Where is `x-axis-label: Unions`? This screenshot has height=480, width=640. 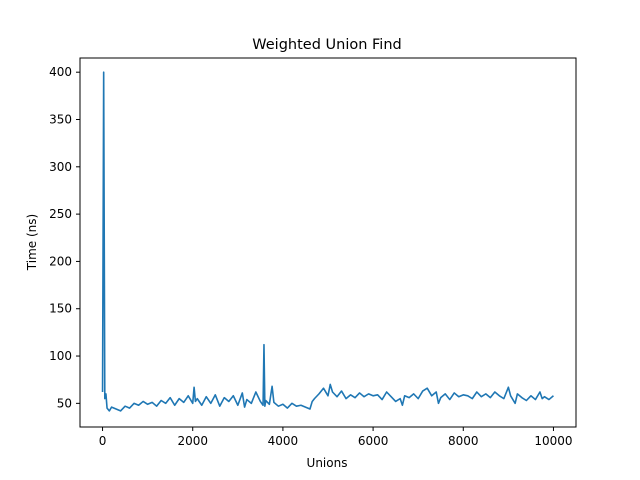
x-axis-label: Unions is located at coordinates (327, 463).